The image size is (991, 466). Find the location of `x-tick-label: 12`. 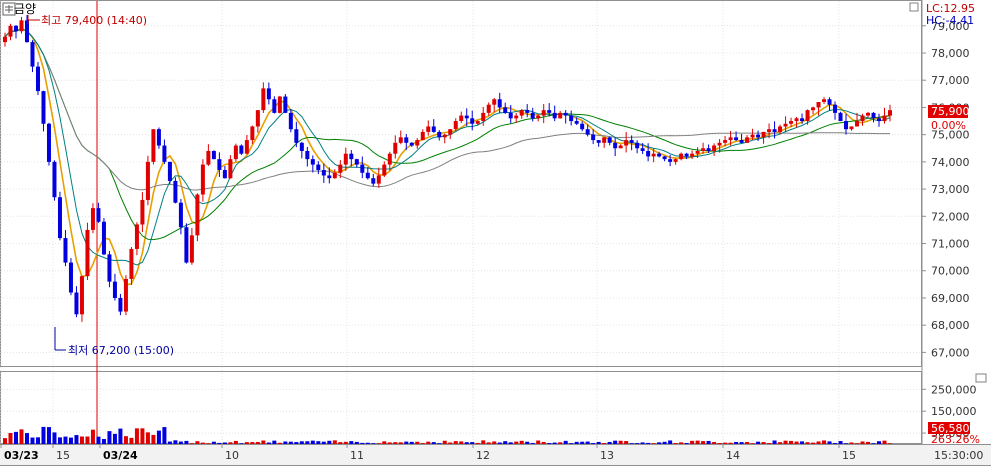

x-tick-label: 12 is located at coordinates (483, 455).